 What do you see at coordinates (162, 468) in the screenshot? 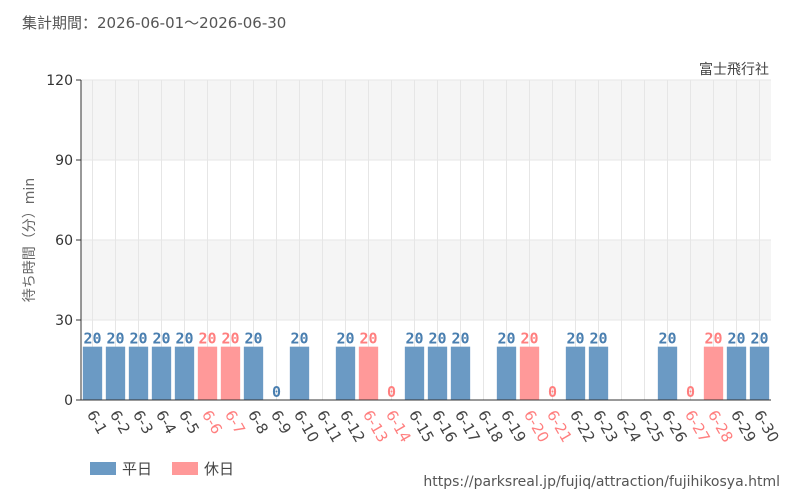
I see `legend: 平日 休日` at bounding box center [162, 468].